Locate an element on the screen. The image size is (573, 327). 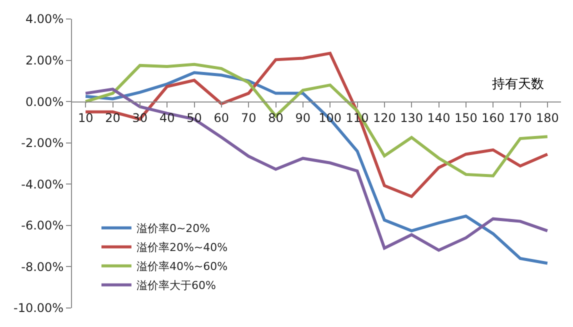
y-tick-label: -4.00% is located at coordinates (42, 184).